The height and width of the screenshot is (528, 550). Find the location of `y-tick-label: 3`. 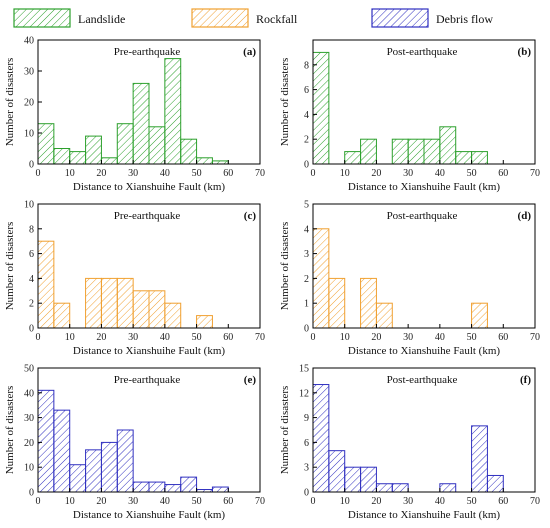

y-tick-label: 3 is located at coordinates (306, 468).